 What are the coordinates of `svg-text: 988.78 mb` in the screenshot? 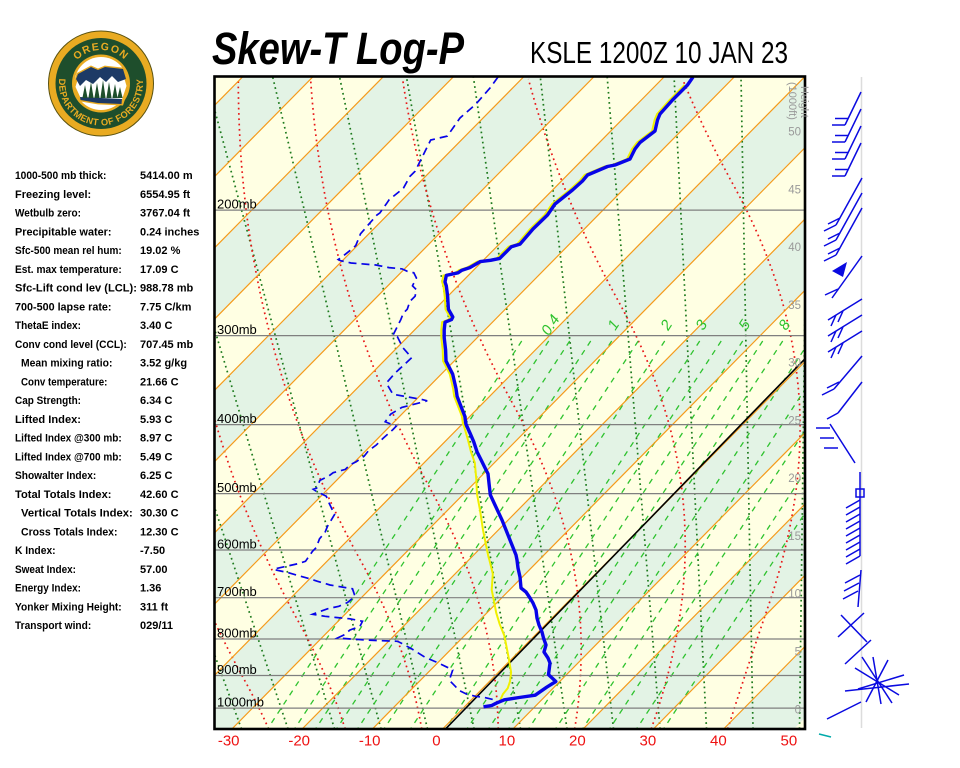 It's located at (166, 289).